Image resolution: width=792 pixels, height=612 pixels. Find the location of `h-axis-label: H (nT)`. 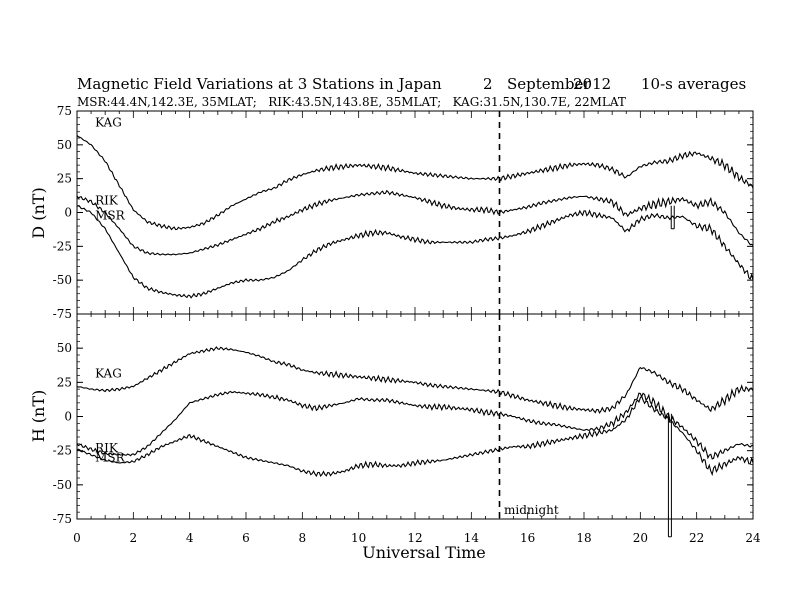

h-axis-label: H (nT) is located at coordinates (38, 416).